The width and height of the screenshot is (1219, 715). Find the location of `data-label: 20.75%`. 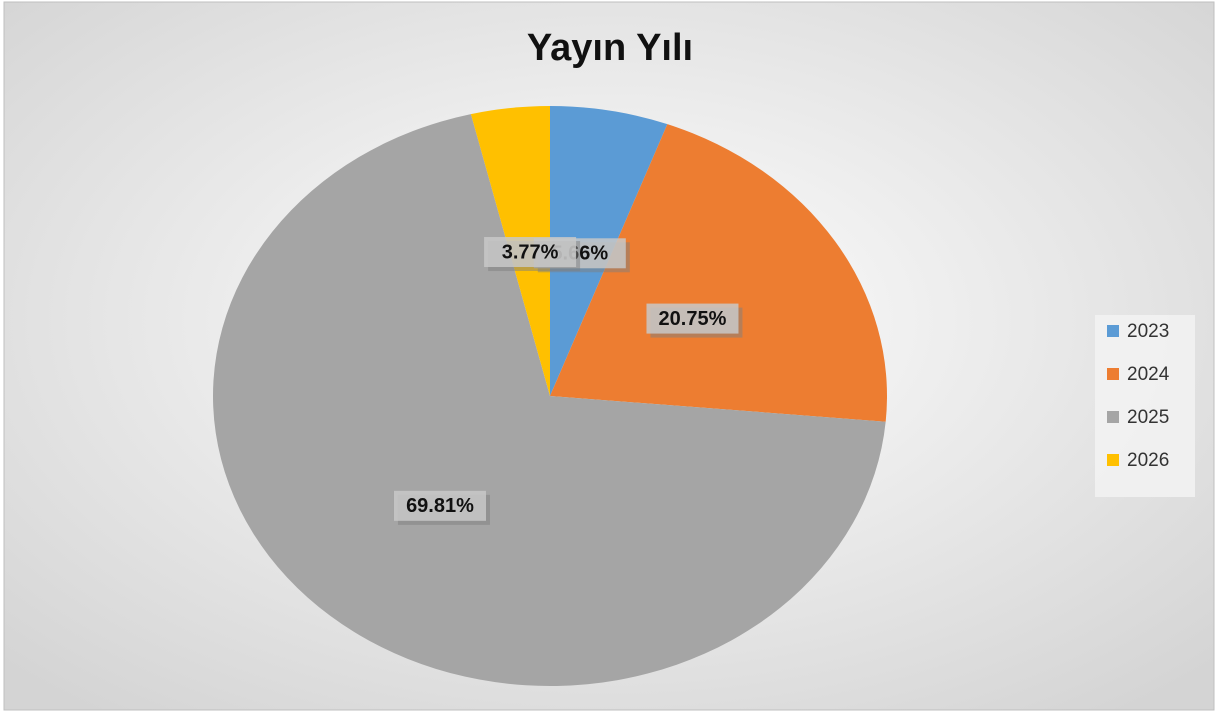

data-label: 20.75% is located at coordinates (693, 319).